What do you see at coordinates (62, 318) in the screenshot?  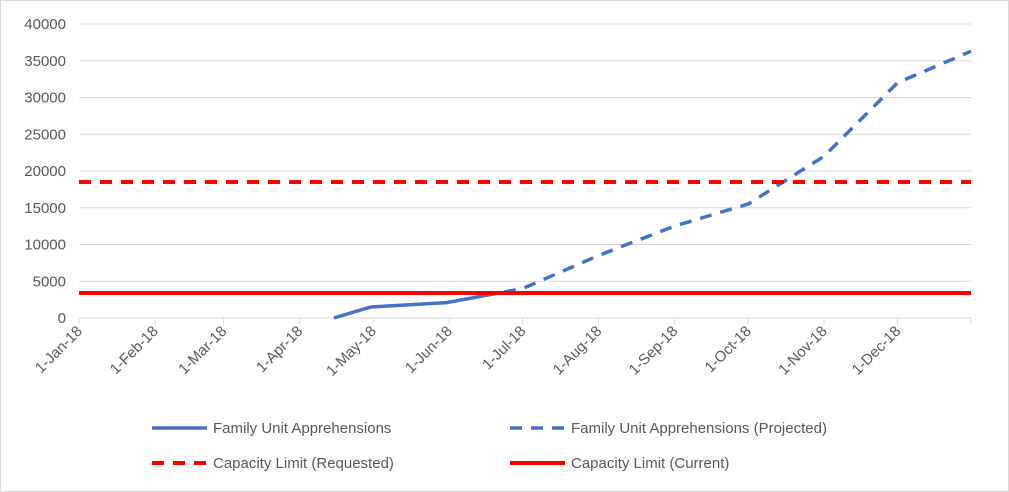 I see `y-tick-label: 0` at bounding box center [62, 318].